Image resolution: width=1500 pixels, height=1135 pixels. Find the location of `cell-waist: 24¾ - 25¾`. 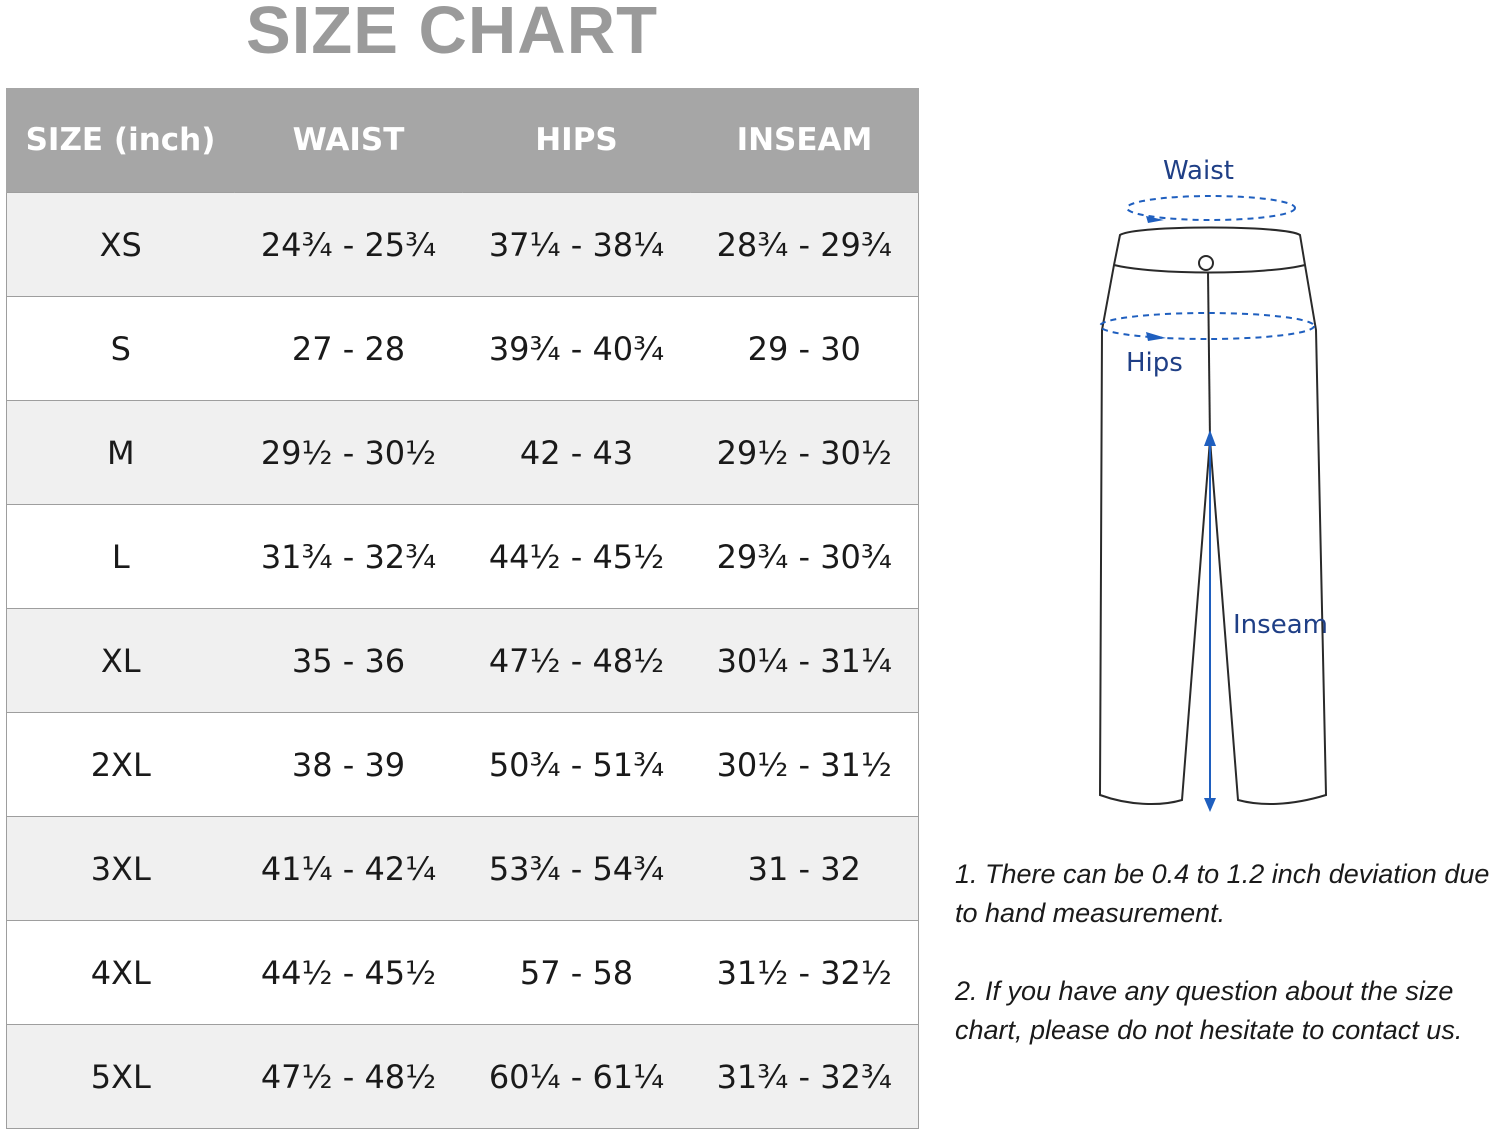

cell-waist: 24¾ - 25¾ is located at coordinates (348, 244).